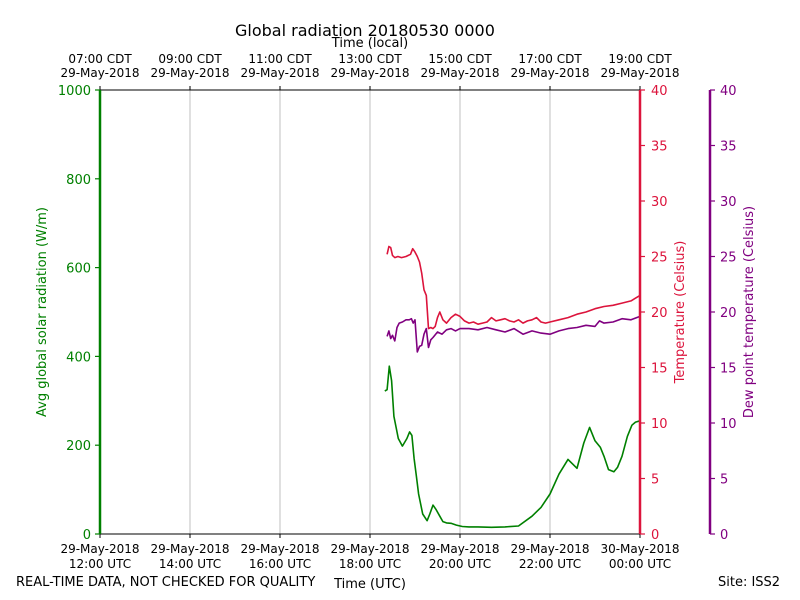  What do you see at coordinates (280, 59) in the screenshot?
I see `top-tick-label-local: 11:00 CDT` at bounding box center [280, 59].